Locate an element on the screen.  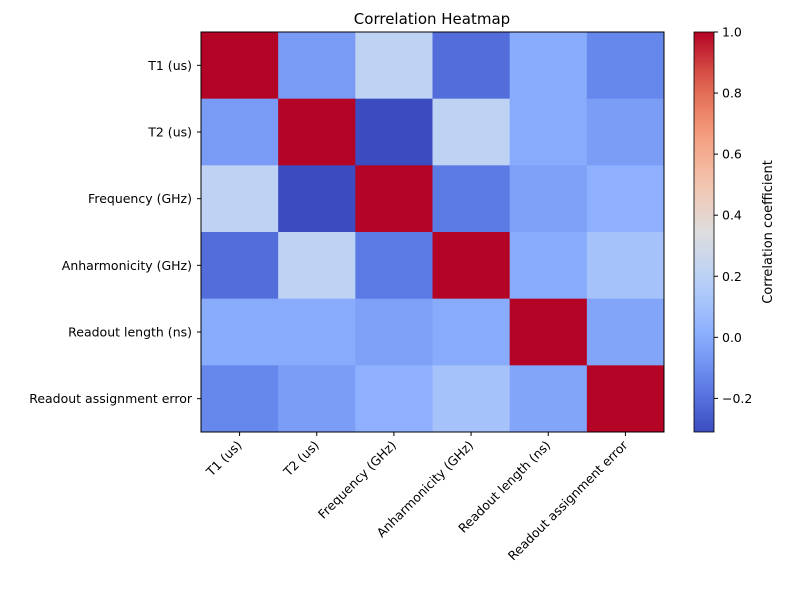
y-tick-label: Anharmonicity (GHz) is located at coordinates (127, 265).